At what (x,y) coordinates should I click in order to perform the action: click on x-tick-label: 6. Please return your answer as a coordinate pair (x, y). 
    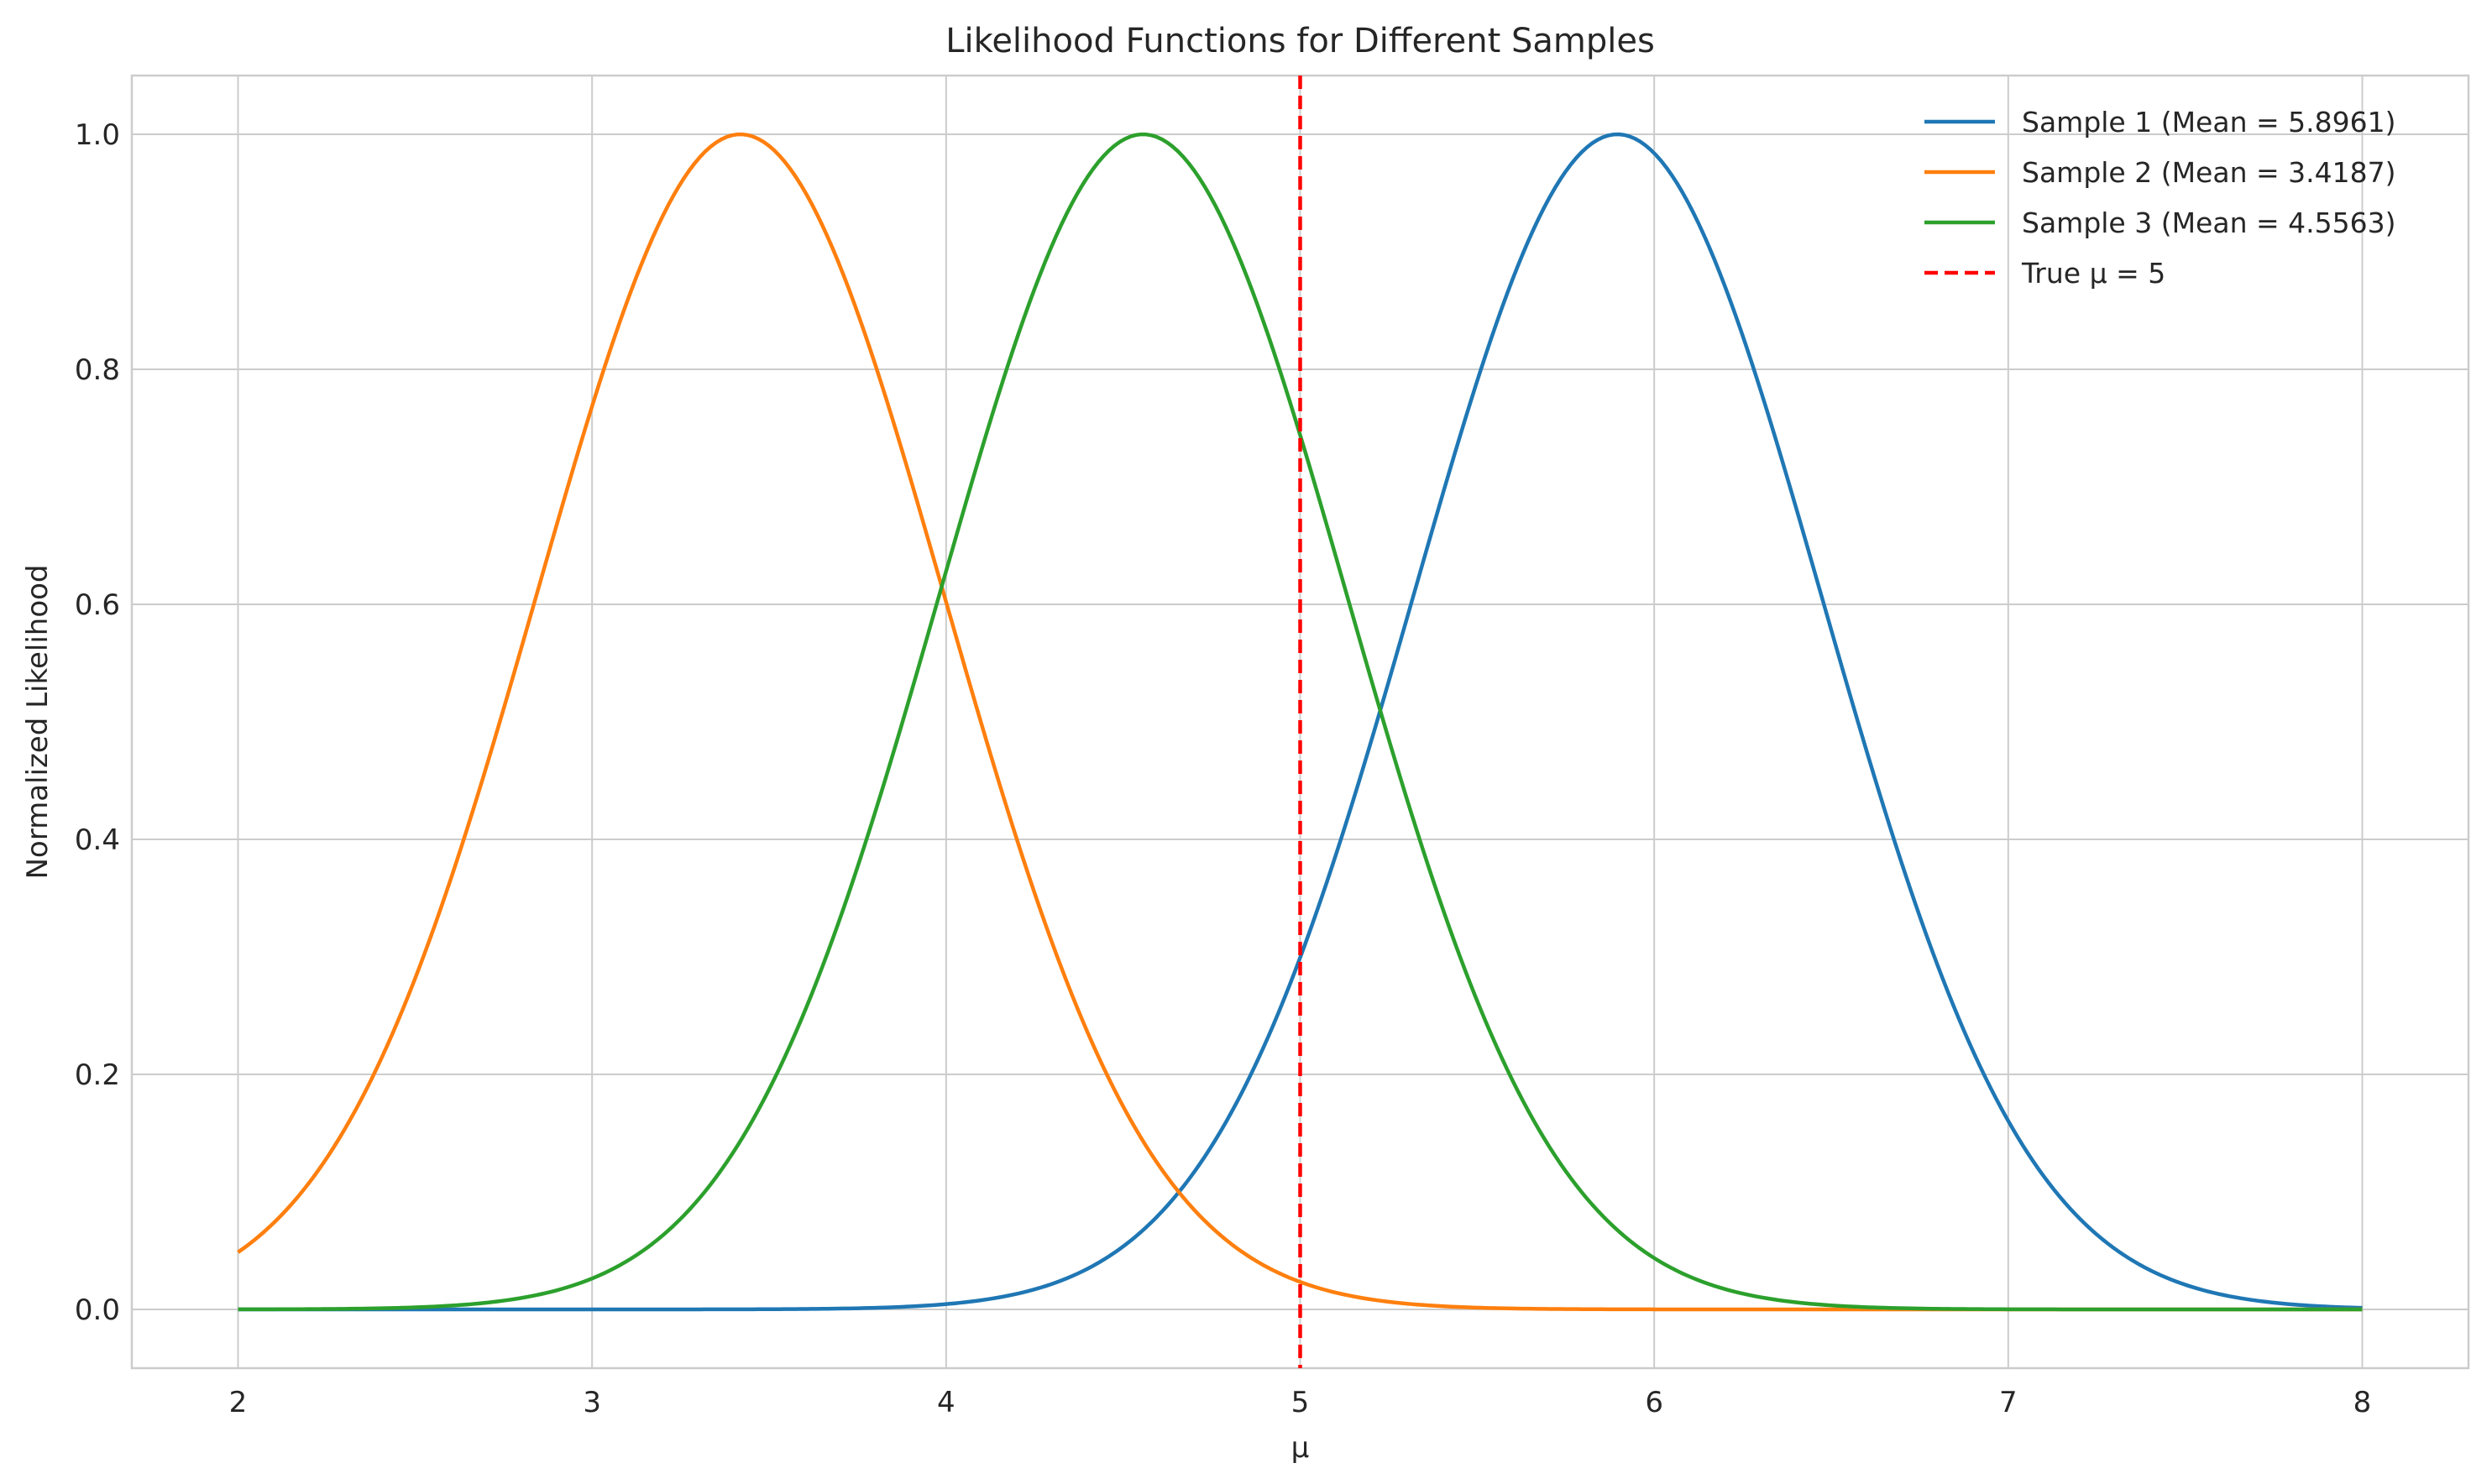
    Looking at the image, I should click on (1654, 1402).